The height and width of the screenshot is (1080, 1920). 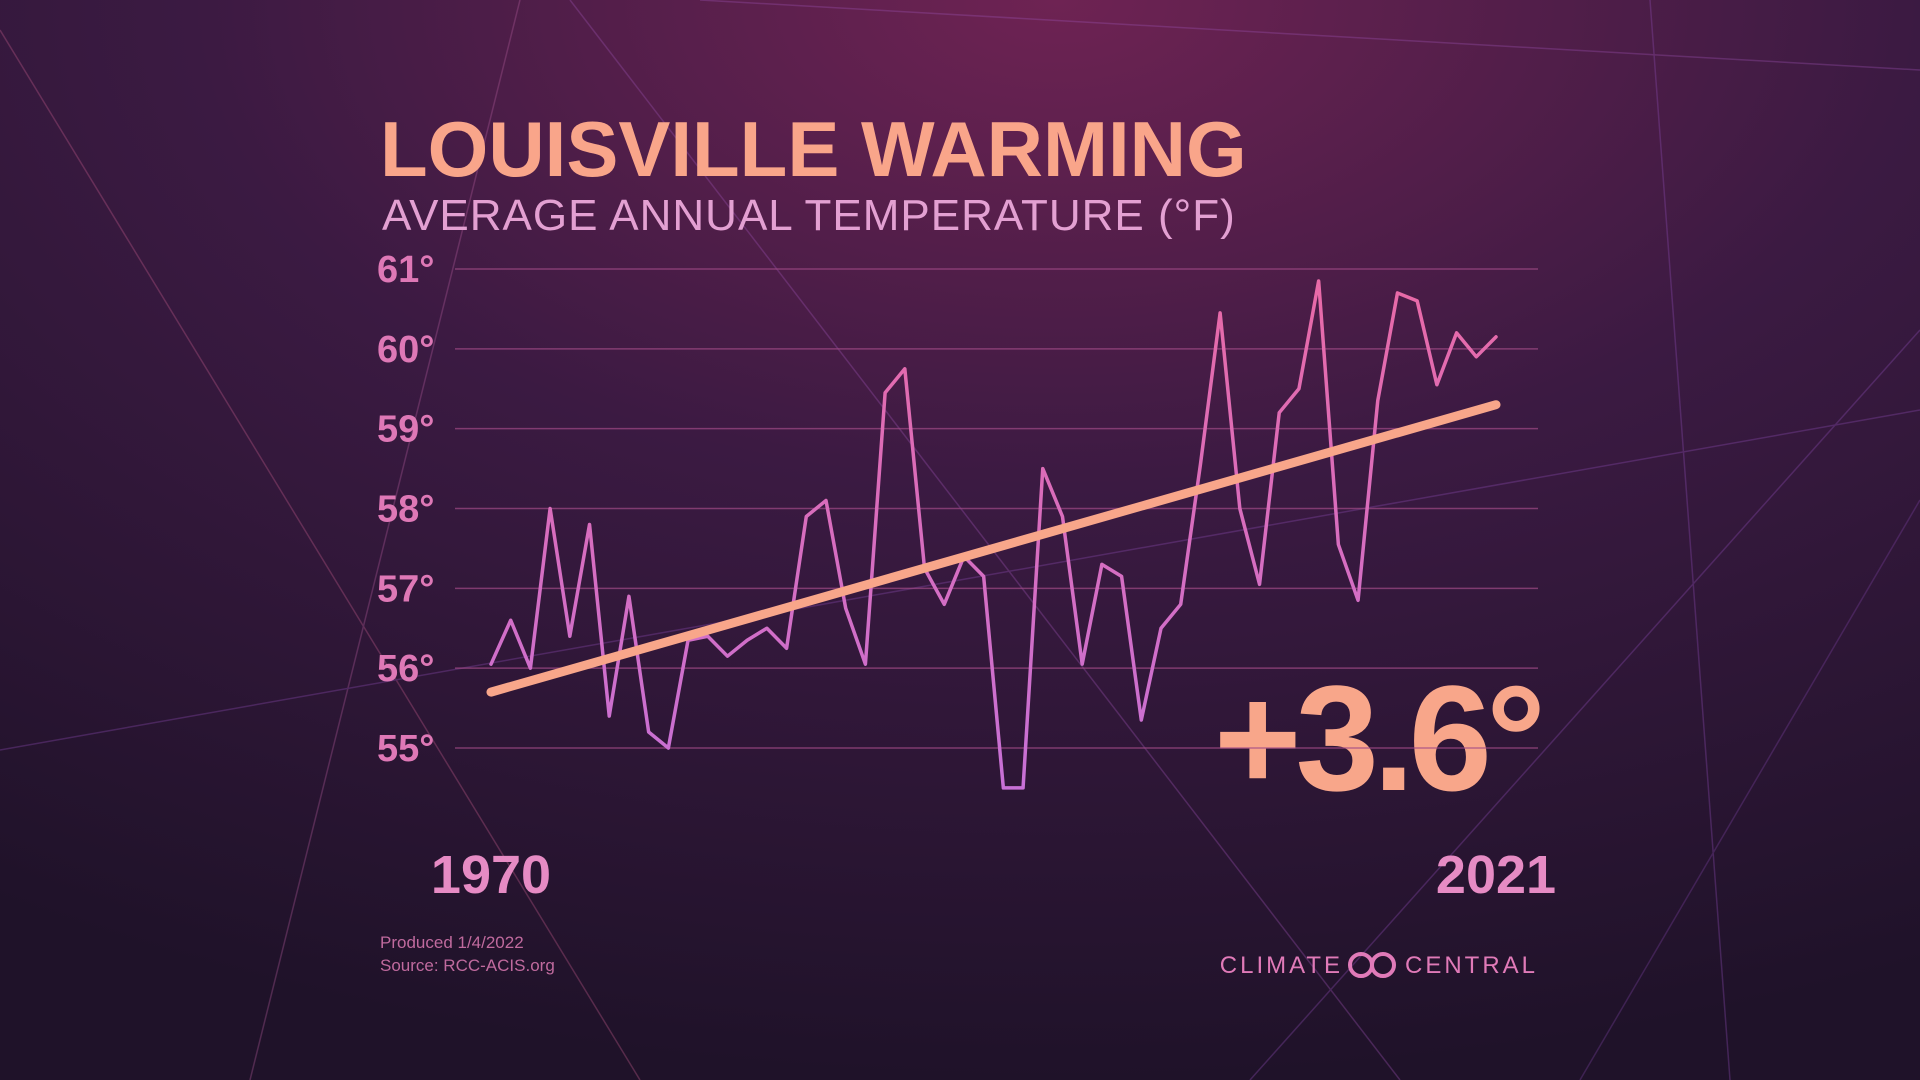 I want to click on brand-left: CLIMATE, so click(x=1281, y=965).